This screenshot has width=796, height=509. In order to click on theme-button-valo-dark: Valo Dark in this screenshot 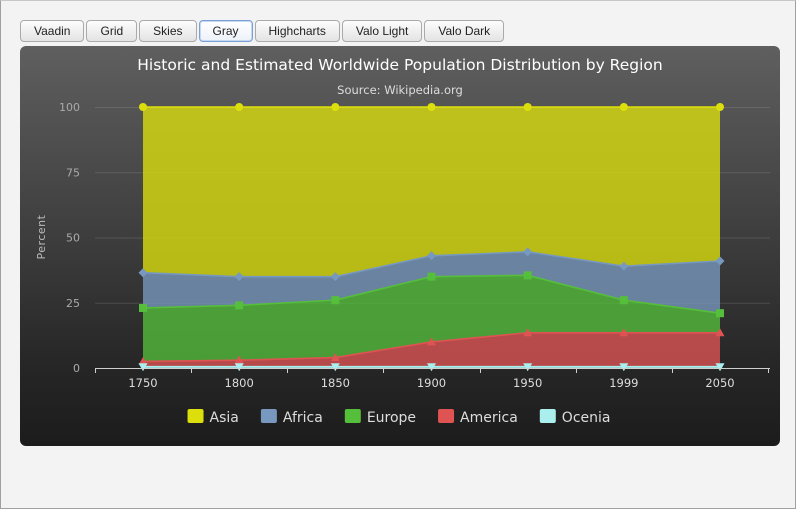, I will do `click(464, 31)`.